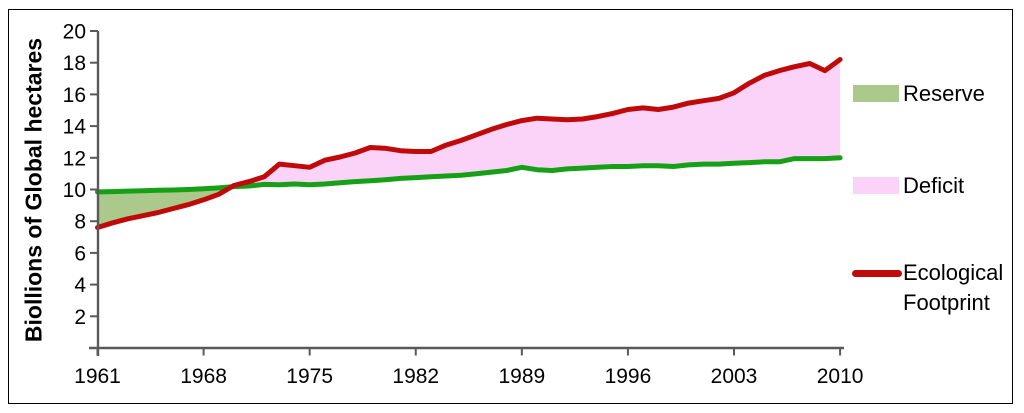  Describe the element at coordinates (469, 175) in the screenshot. I see `green-line` at that location.